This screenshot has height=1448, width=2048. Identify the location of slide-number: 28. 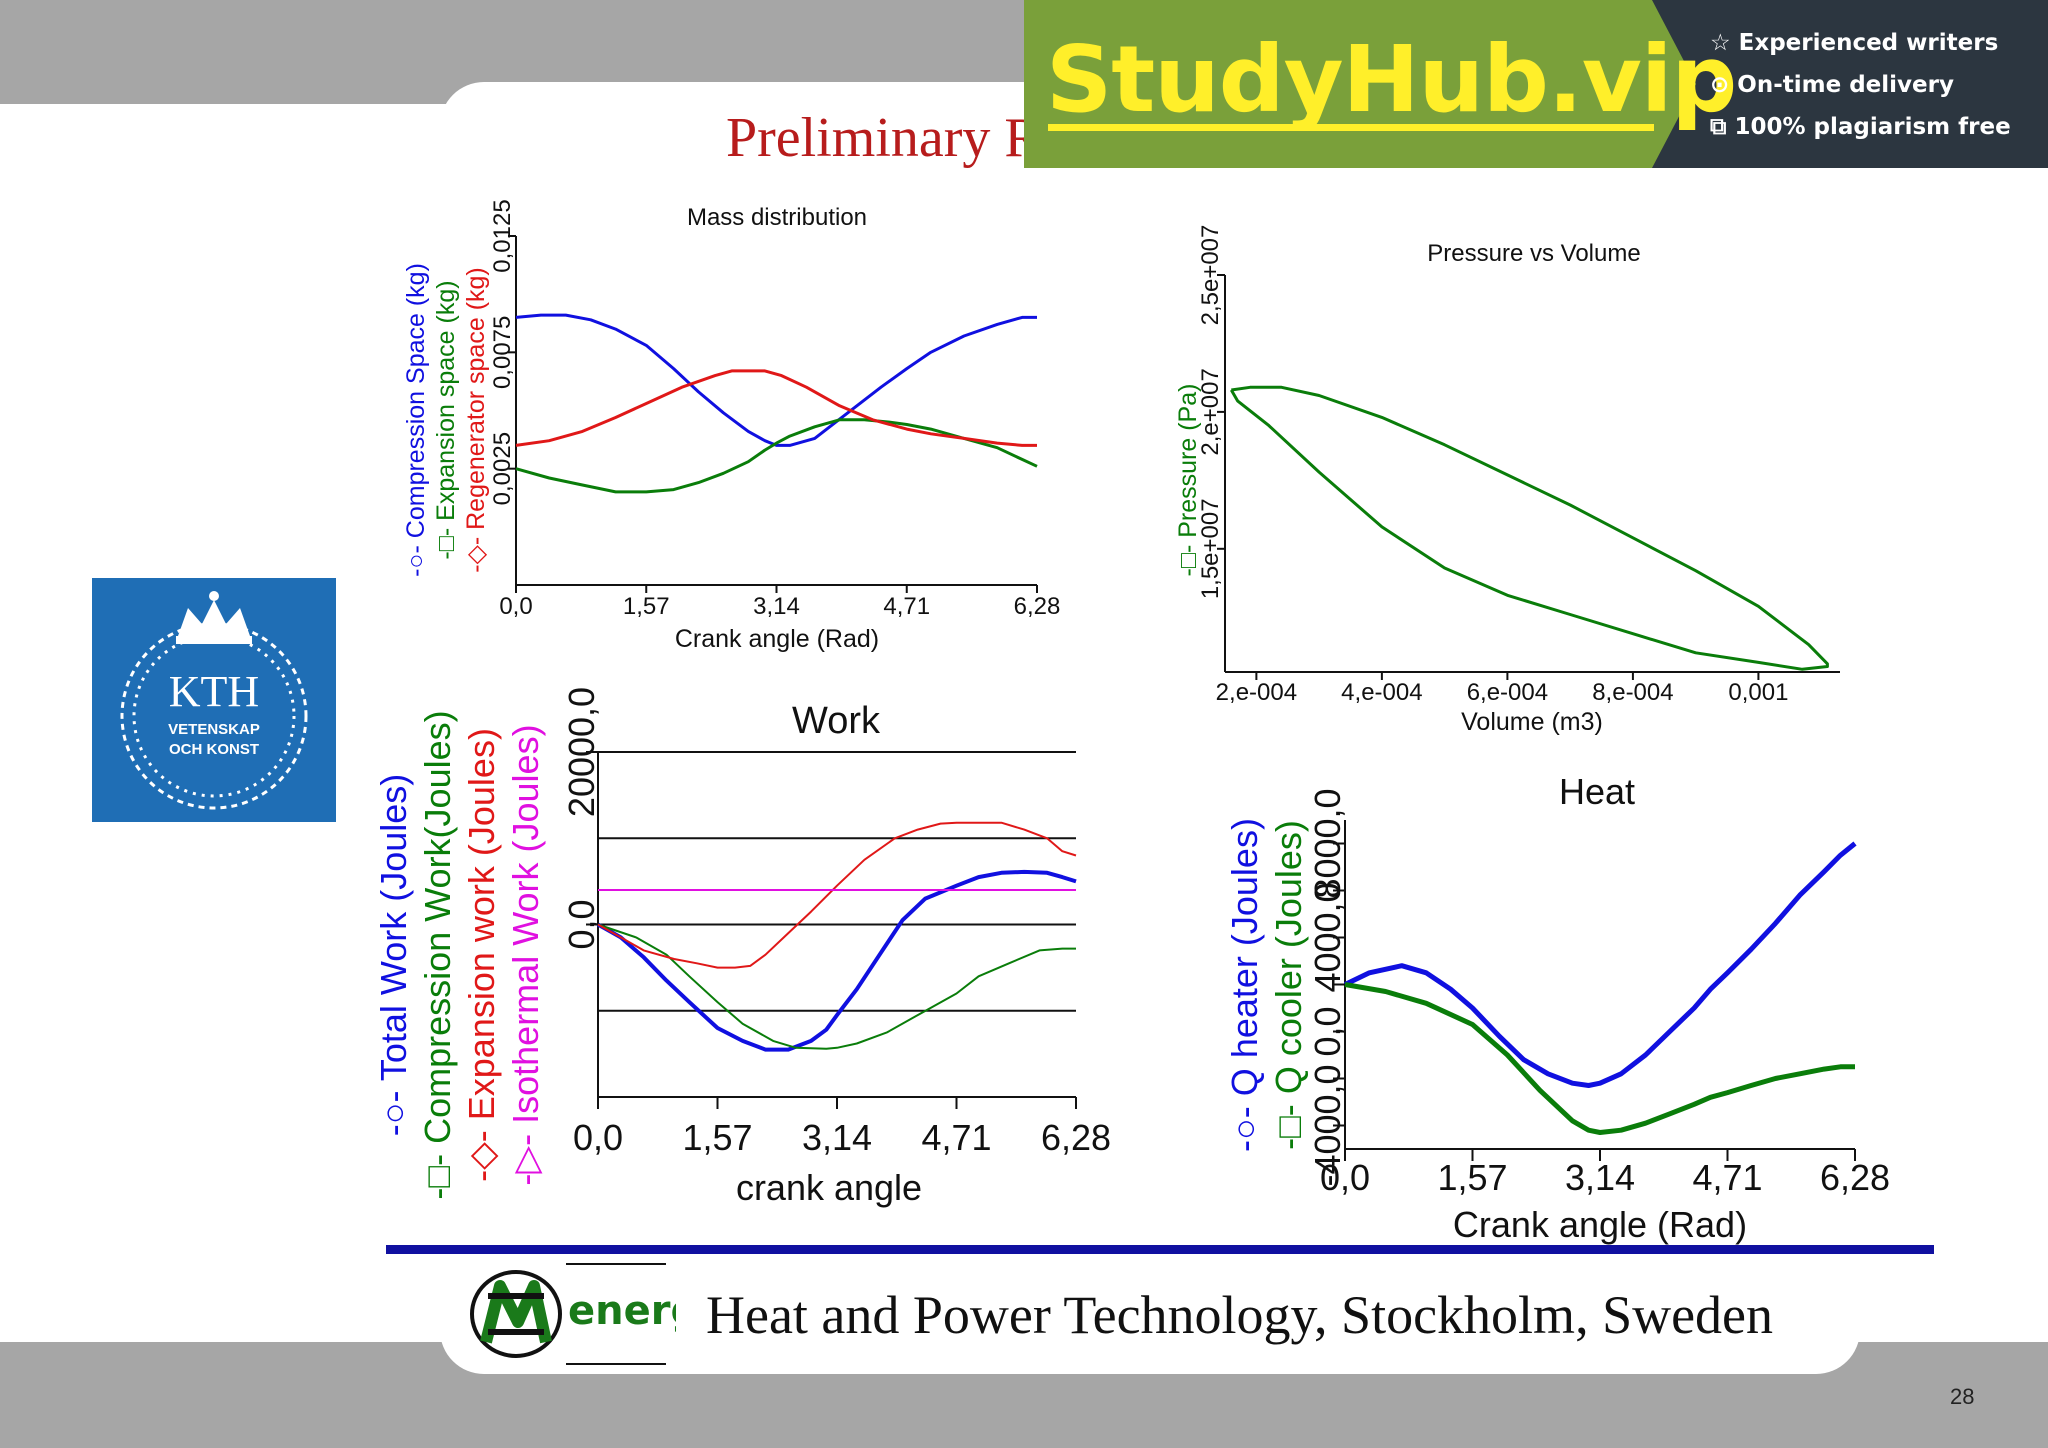
(1962, 1396).